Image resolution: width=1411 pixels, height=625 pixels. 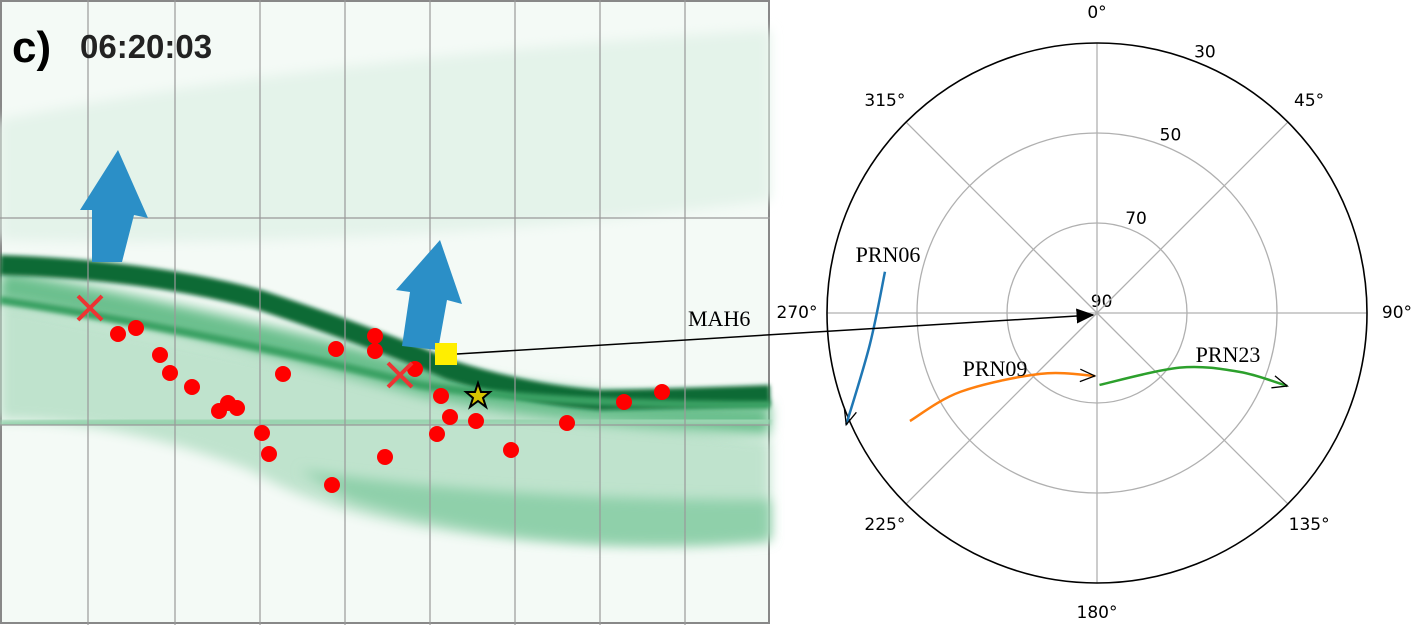 I want to click on series-label: PRN09, so click(x=995, y=368).